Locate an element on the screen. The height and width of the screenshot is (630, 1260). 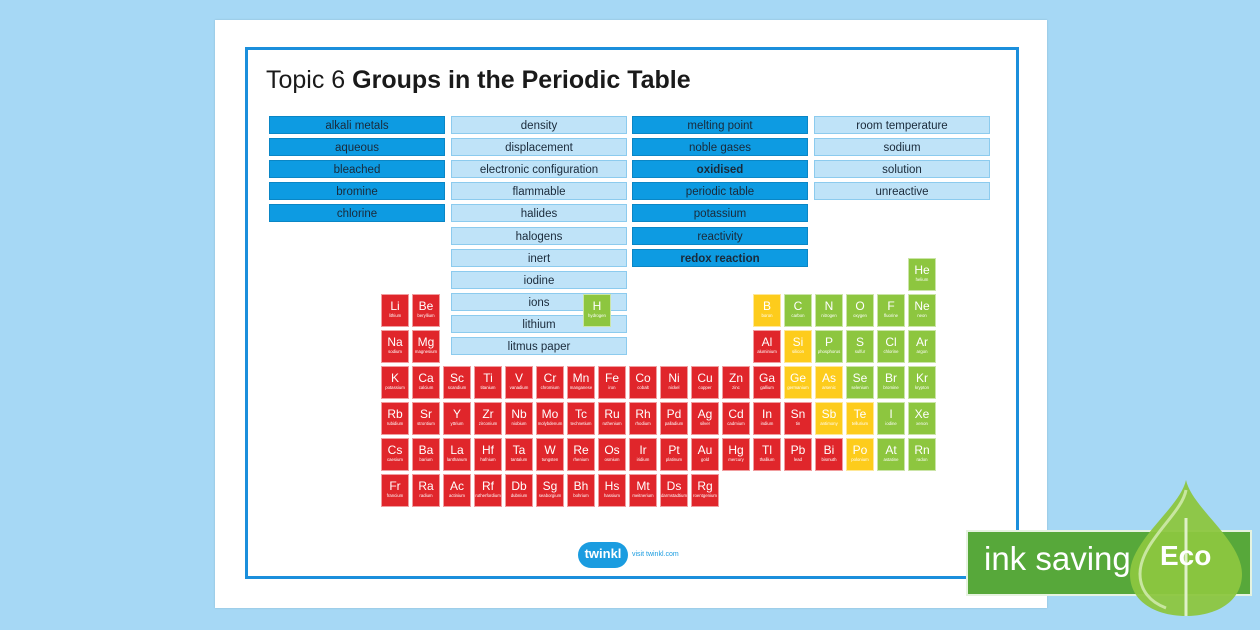
keyword-box: noble gases is located at coordinates (720, 147).